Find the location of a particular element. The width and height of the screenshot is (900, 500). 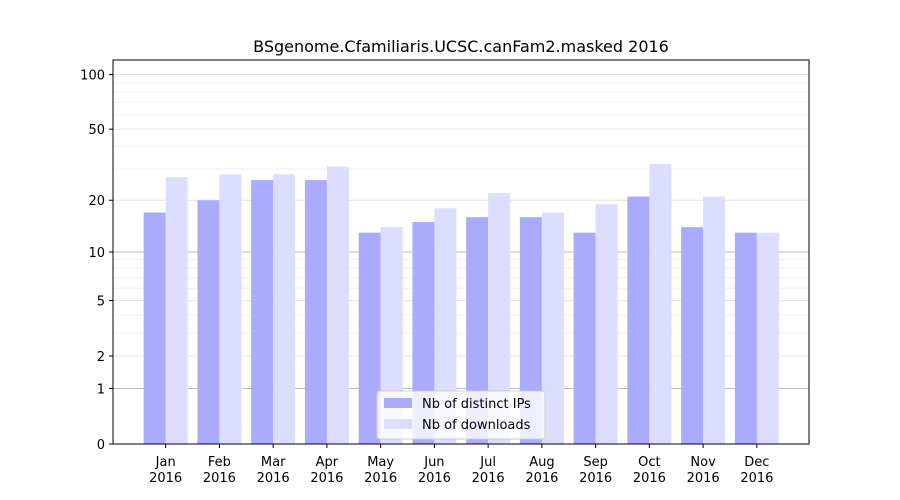

legend-label-downloads: Nb of downloads is located at coordinates (476, 425).